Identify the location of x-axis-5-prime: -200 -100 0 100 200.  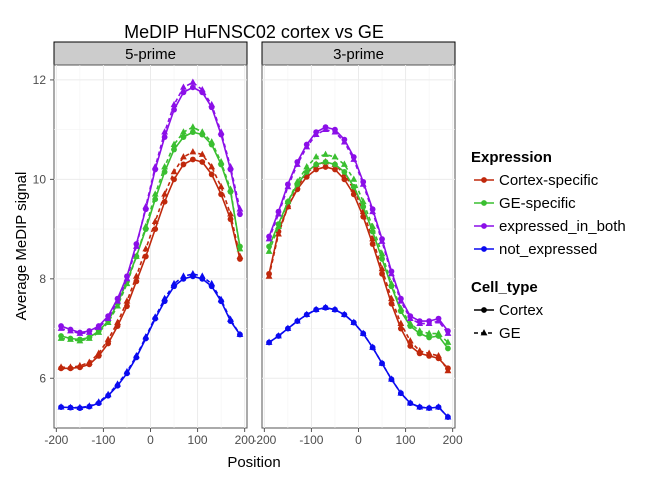
(149, 437).